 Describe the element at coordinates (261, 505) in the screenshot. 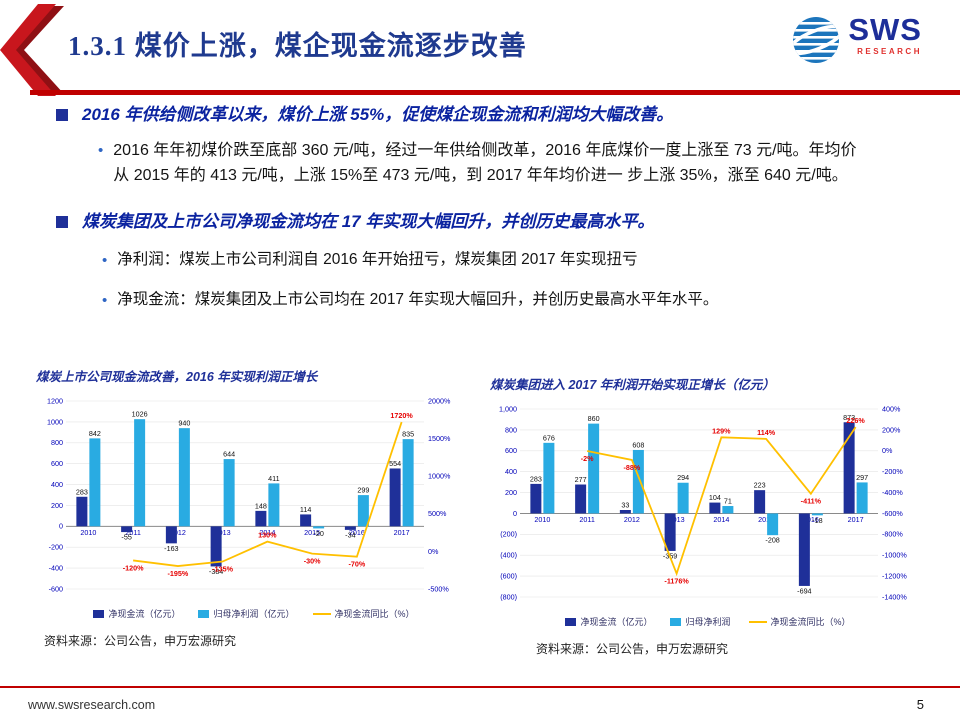

I see `svg-text: 148` at that location.